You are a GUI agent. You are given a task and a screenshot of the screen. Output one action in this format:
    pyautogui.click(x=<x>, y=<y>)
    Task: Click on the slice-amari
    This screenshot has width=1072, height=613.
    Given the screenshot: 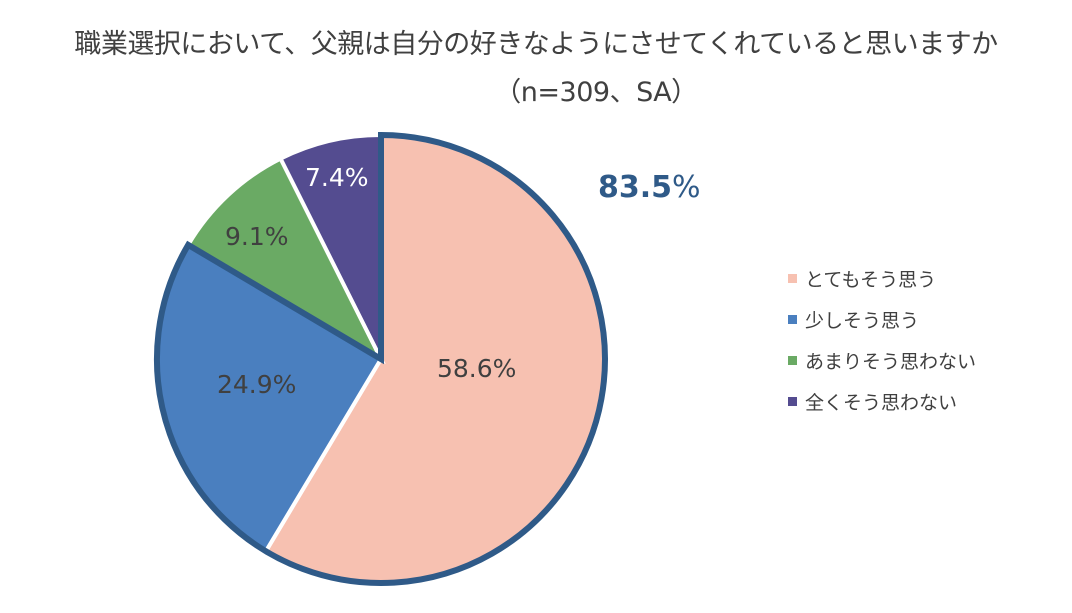 What is the action you would take?
    pyautogui.click(x=285, y=260)
    